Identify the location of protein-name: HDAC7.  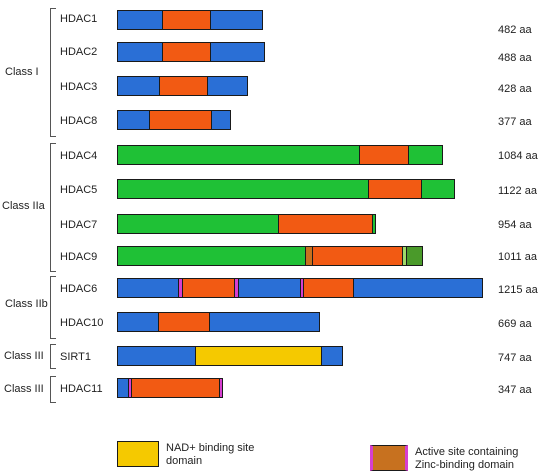
(79, 225).